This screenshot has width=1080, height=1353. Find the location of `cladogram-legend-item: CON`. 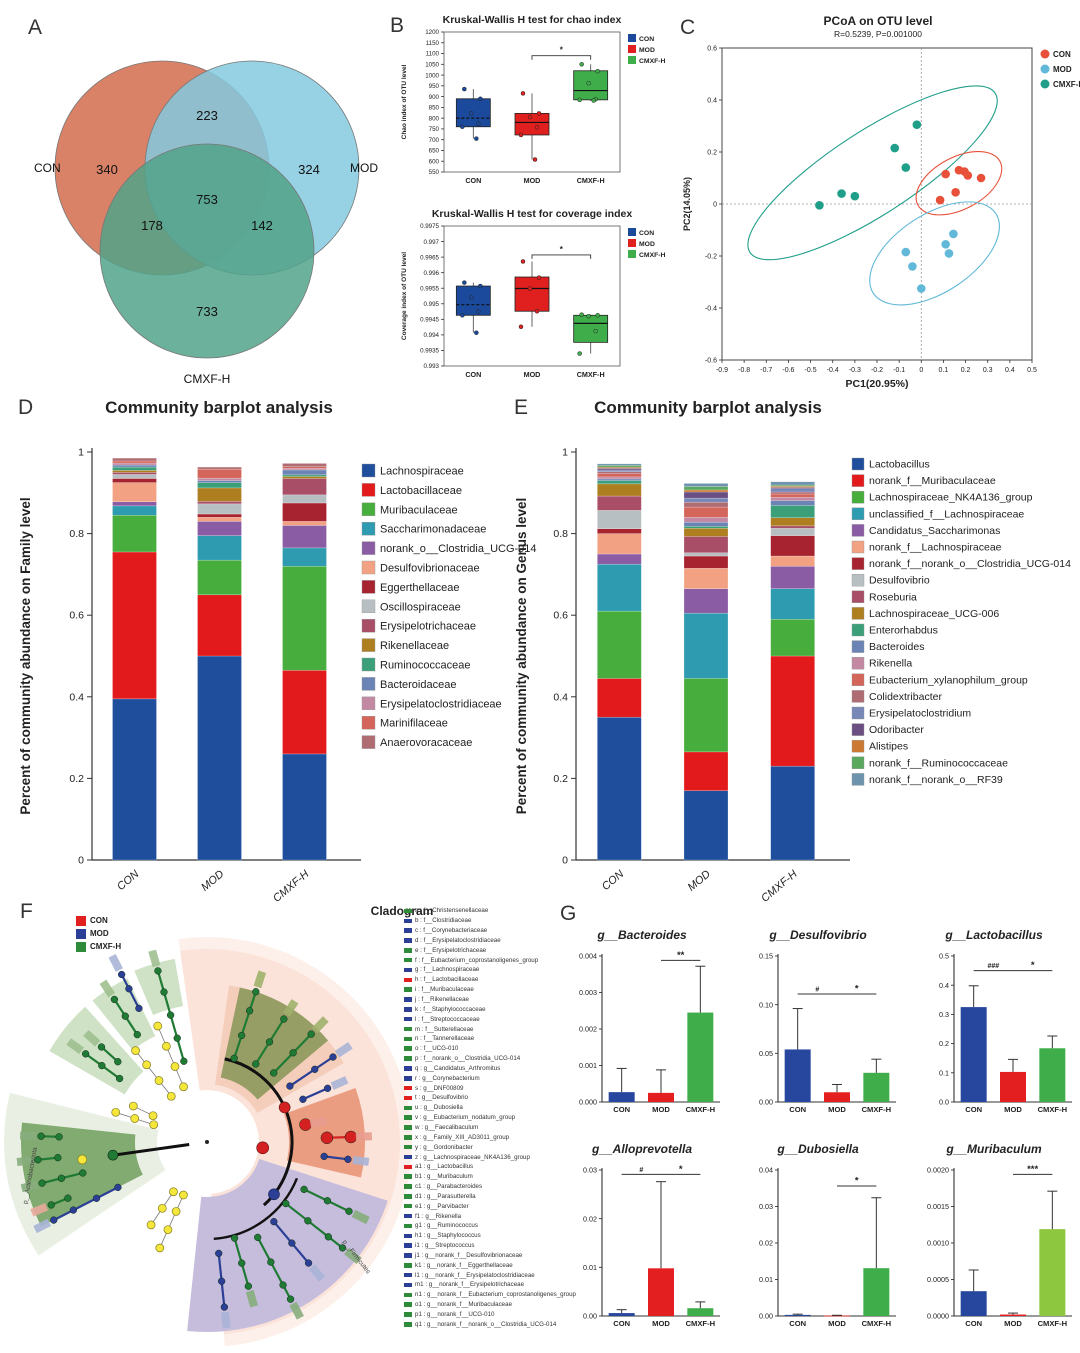

cladogram-legend-item: CON is located at coordinates (98, 920).